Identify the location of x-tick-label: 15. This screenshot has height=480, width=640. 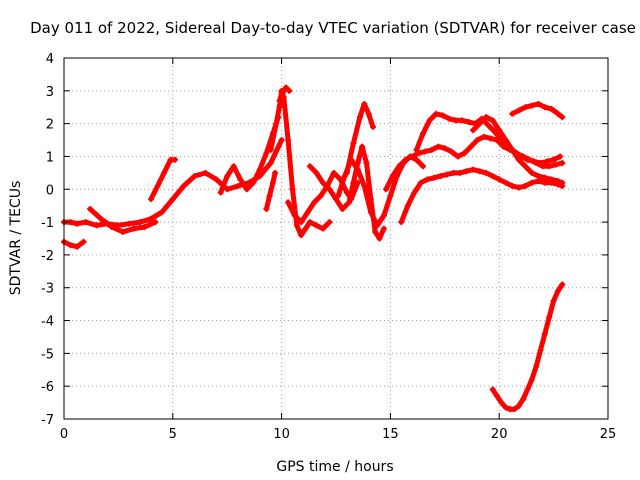
(390, 434).